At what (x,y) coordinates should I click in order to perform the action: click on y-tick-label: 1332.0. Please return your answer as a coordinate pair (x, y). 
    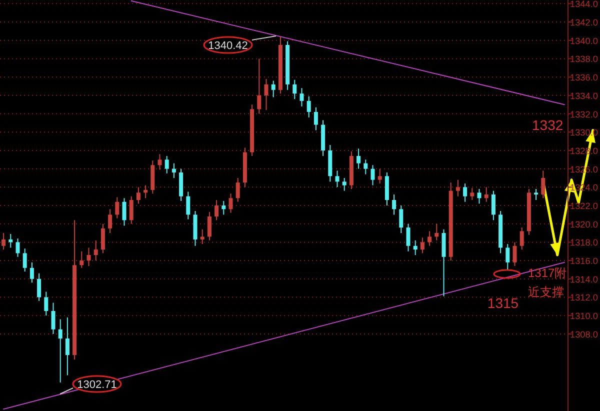
    Looking at the image, I should click on (584, 114).